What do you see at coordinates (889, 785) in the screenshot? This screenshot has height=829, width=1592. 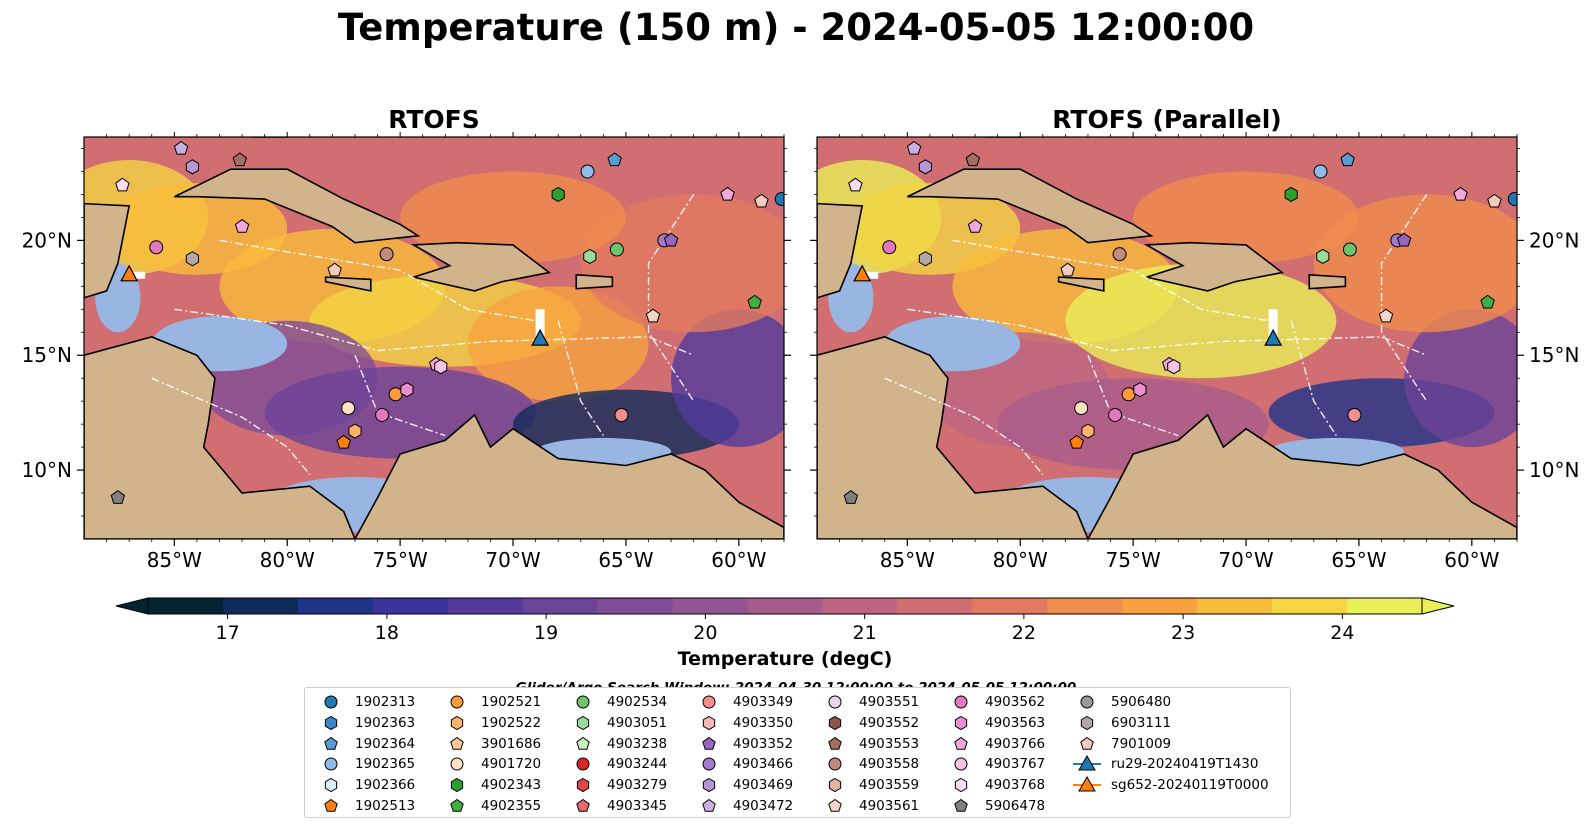 I see `legend-label: 4903559` at bounding box center [889, 785].